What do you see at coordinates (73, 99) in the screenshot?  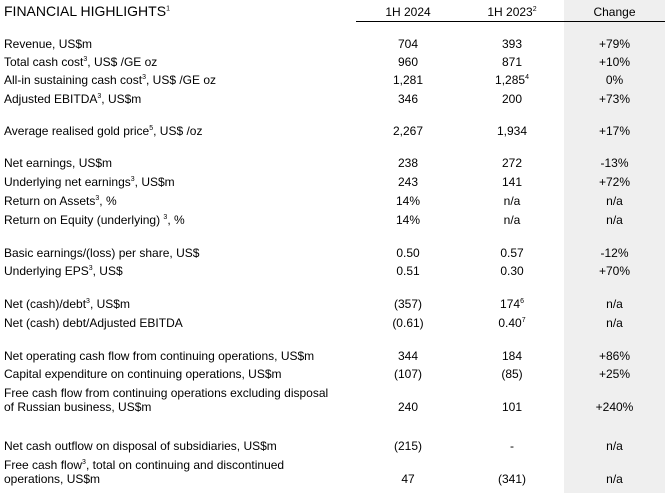 I see `row-label: Adjusted EBITDA3, US$m` at bounding box center [73, 99].